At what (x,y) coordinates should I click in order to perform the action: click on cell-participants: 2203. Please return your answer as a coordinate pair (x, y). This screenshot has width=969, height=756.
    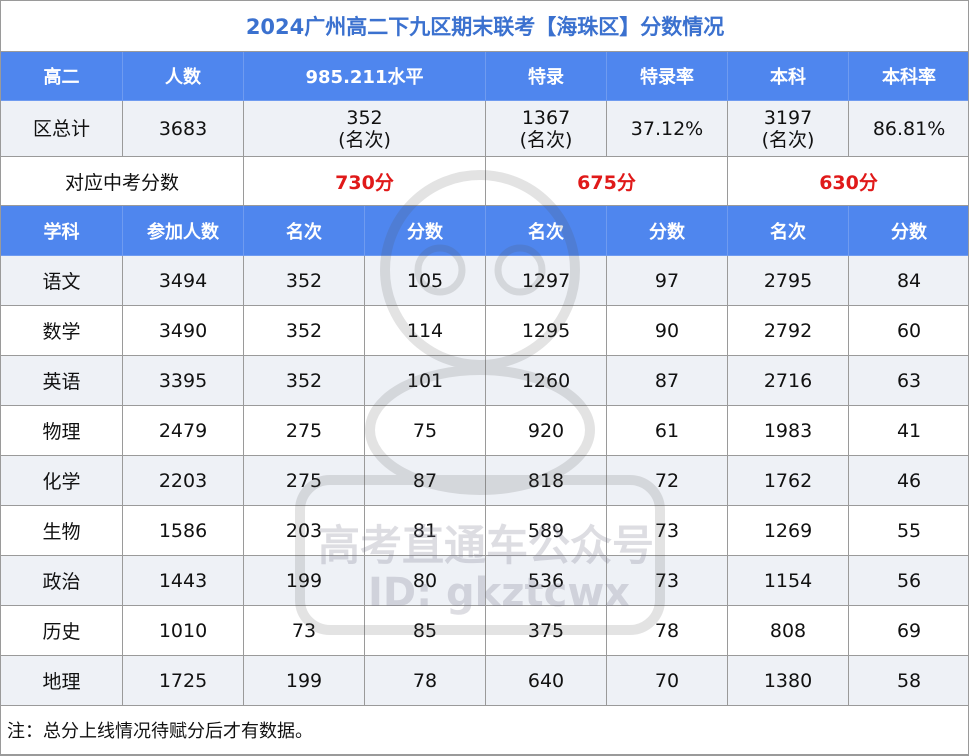
    Looking at the image, I should click on (183, 480).